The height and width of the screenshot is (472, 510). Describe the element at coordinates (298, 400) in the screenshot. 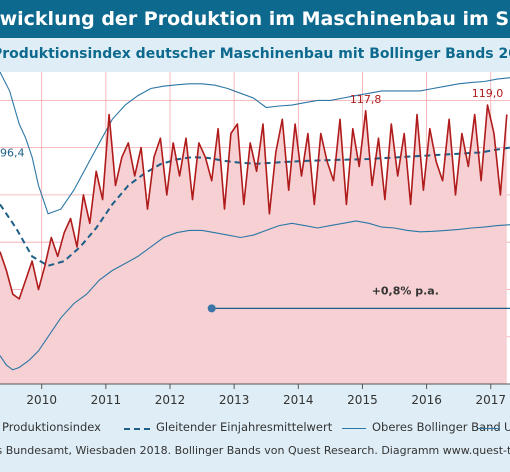

I see `x-tick-label: 2014` at that location.